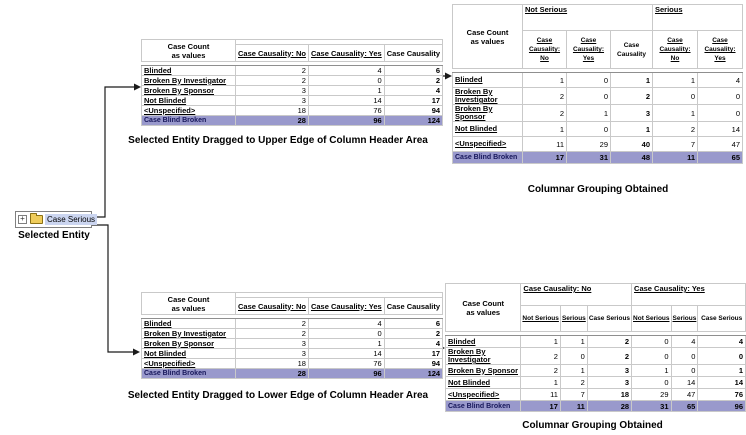 This screenshot has width=746, height=435. I want to click on total-value-cell: 48, so click(631, 157).